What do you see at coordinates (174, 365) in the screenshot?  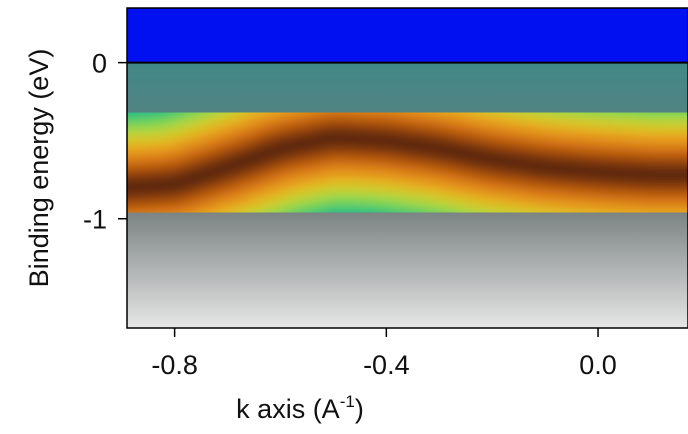 I see `x-tick-label: -0.8` at bounding box center [174, 365].